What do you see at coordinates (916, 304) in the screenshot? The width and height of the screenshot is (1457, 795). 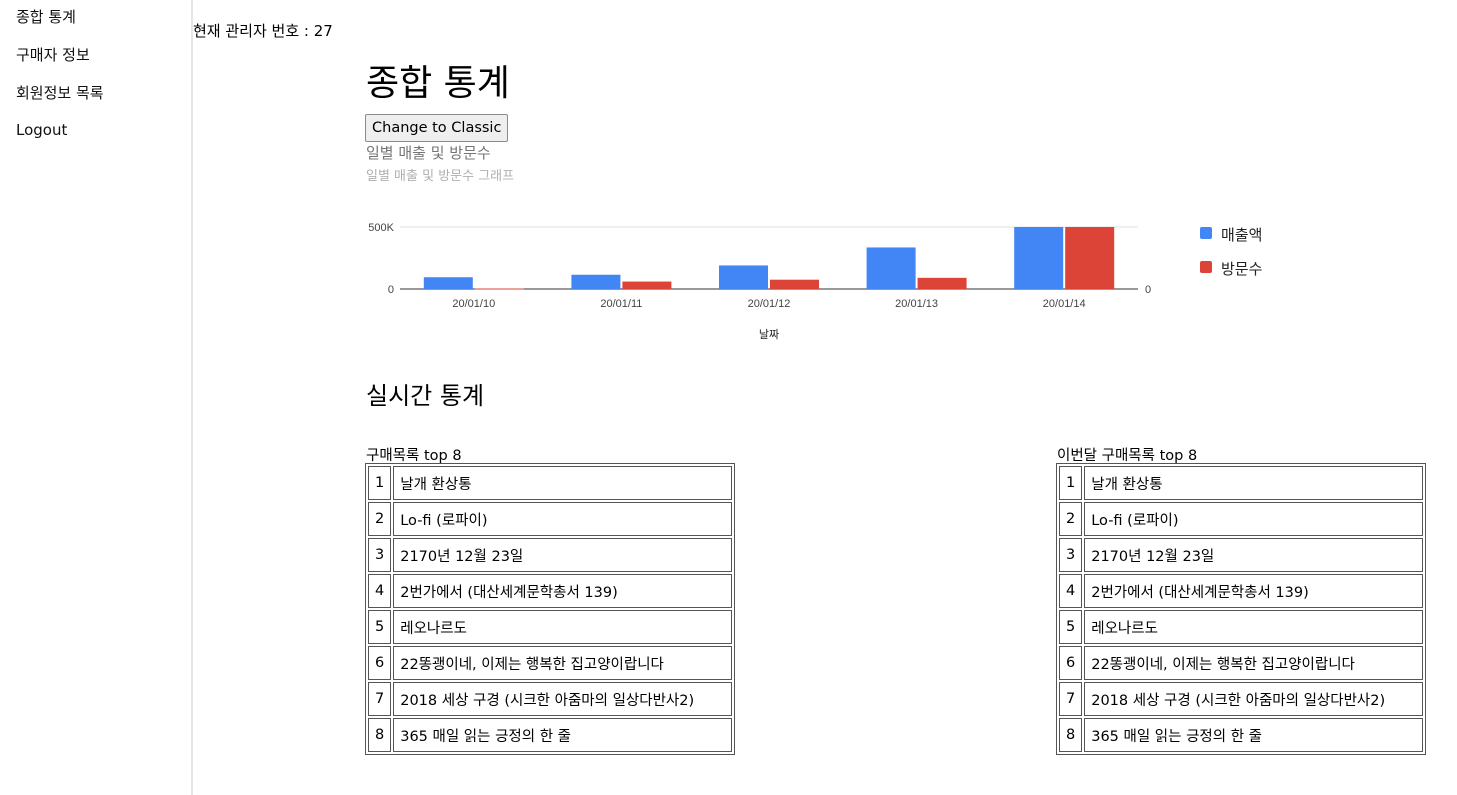 I see `x-tick-label: 20/01/13` at bounding box center [916, 304].